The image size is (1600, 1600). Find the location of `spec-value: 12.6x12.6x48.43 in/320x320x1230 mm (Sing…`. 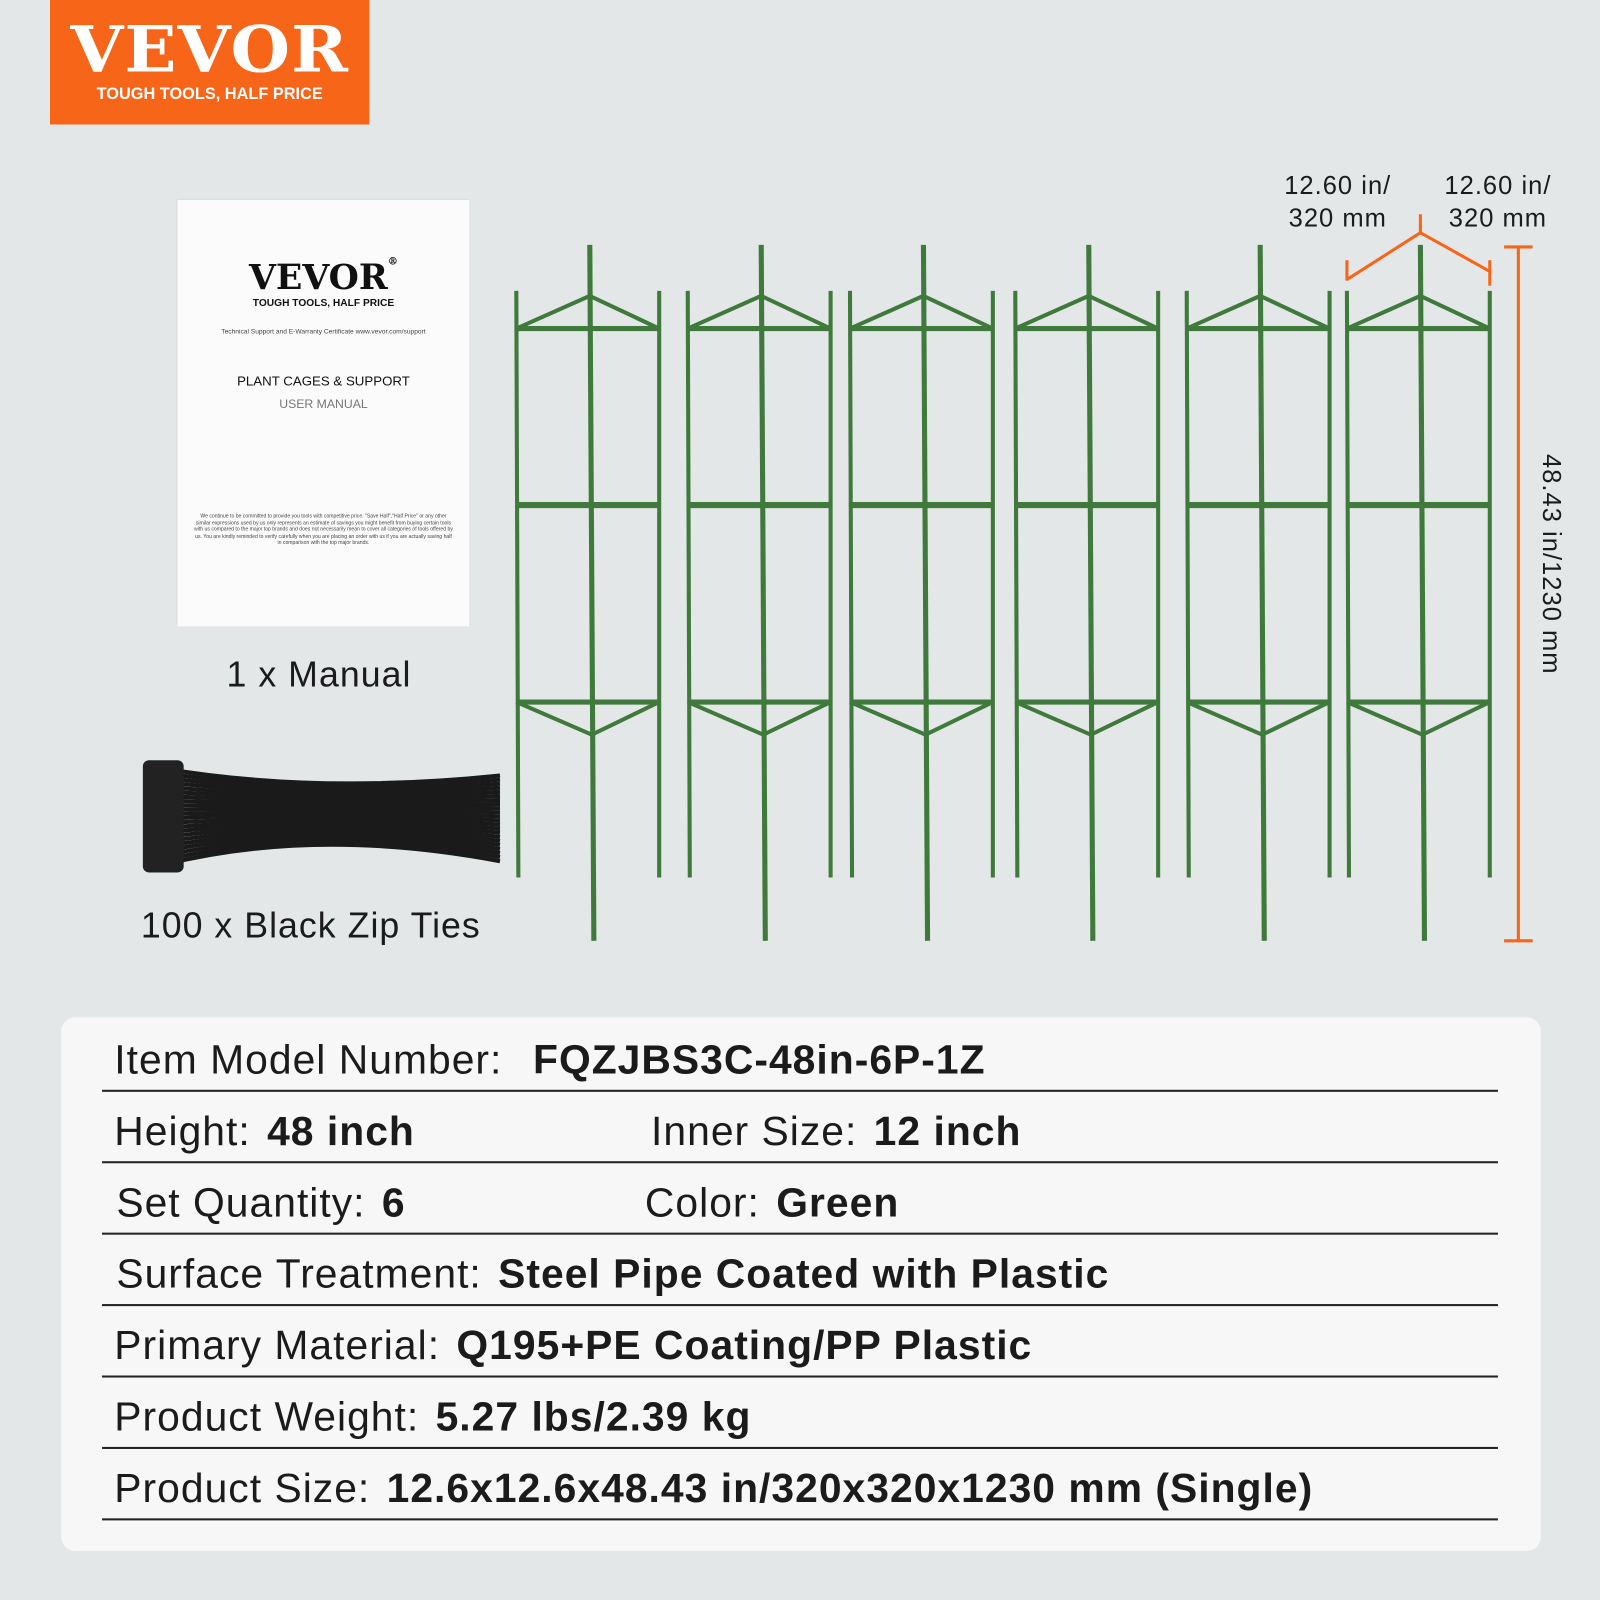

spec-value: 12.6x12.6x48.43 in/320x320x1230 mm (Sing… is located at coordinates (850, 1489).